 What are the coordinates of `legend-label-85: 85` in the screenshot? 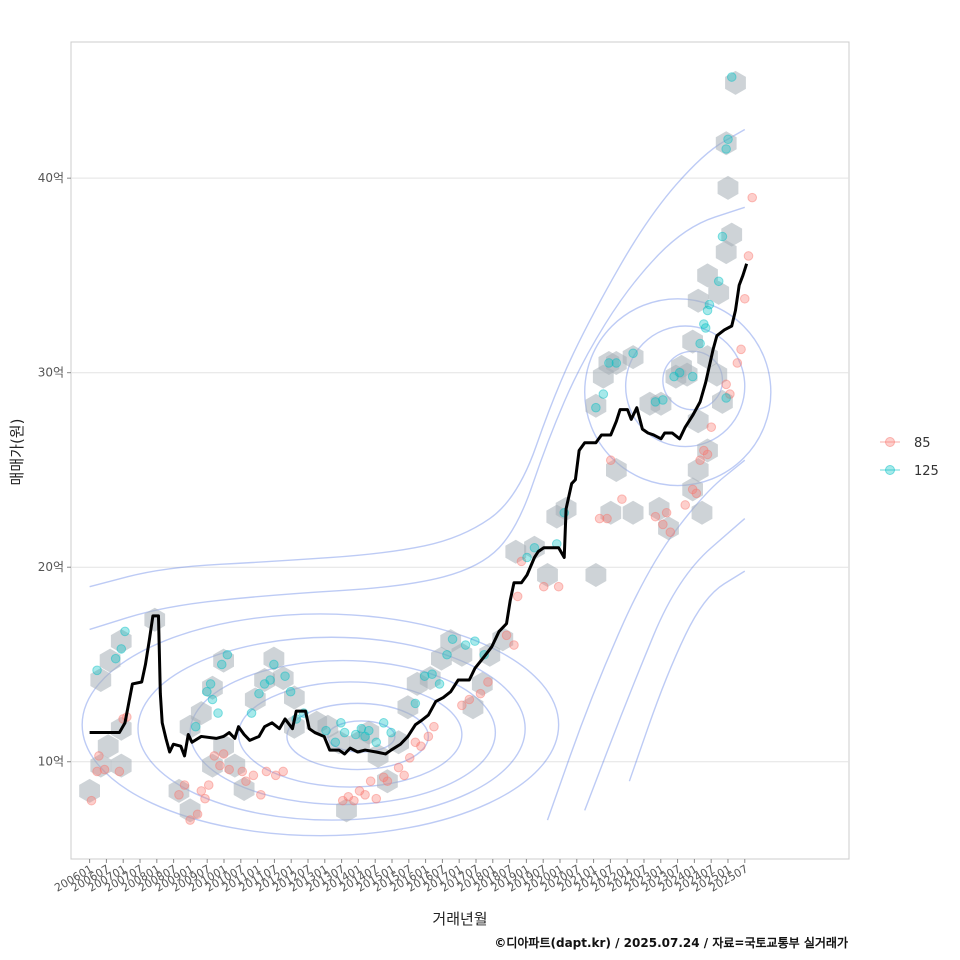 It's located at (922, 443).